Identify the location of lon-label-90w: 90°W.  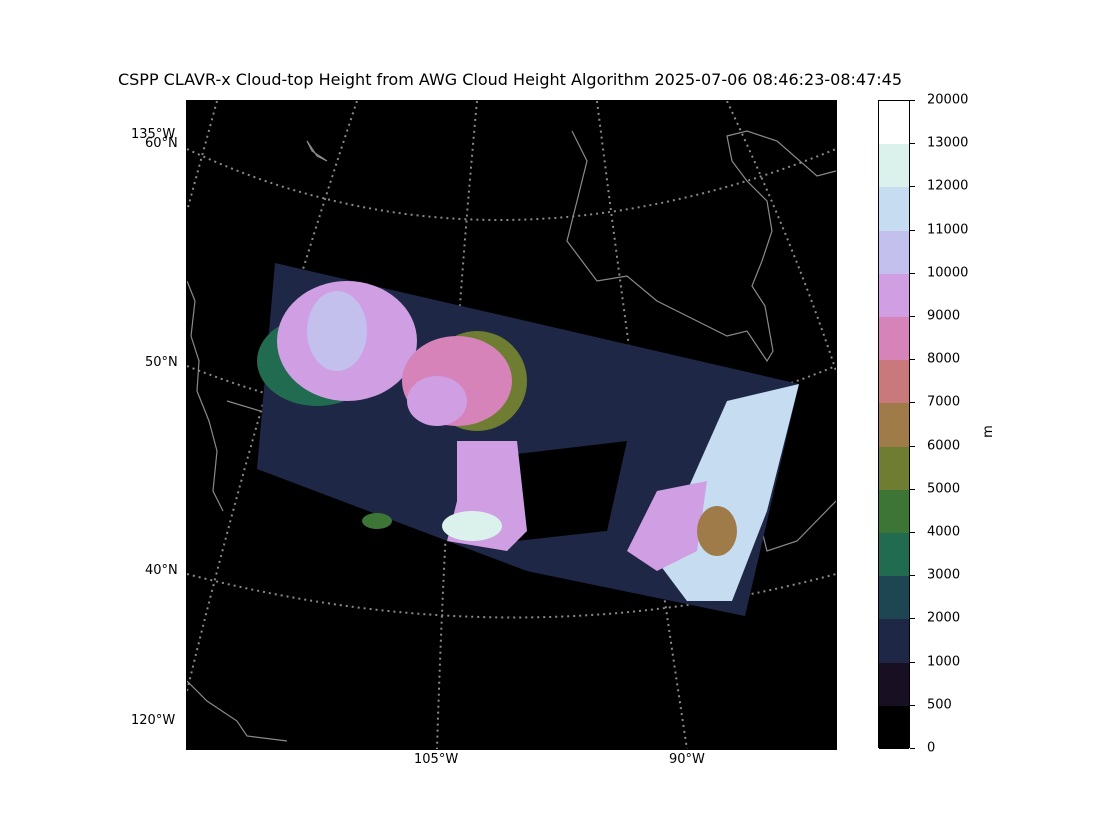
(687, 759).